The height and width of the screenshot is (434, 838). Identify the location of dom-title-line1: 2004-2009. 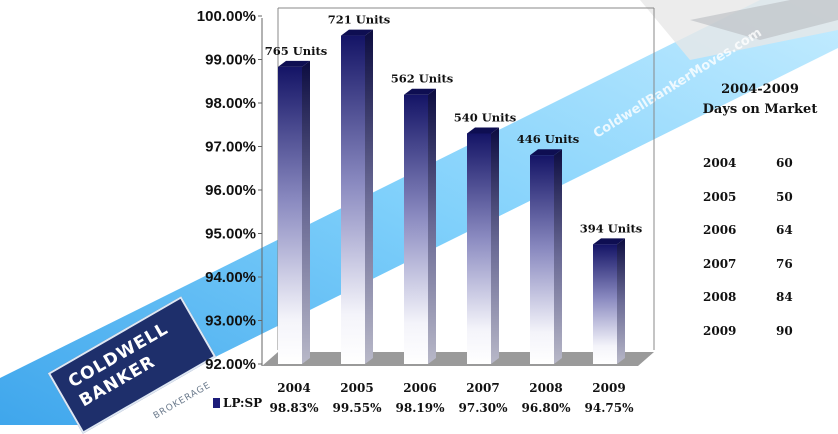
(760, 89).